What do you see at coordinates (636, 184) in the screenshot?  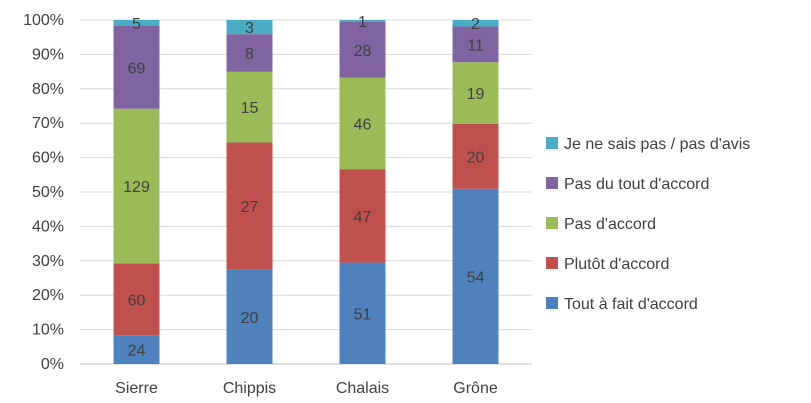 I see `legend-label: Pas du tout d'accord` at bounding box center [636, 184].